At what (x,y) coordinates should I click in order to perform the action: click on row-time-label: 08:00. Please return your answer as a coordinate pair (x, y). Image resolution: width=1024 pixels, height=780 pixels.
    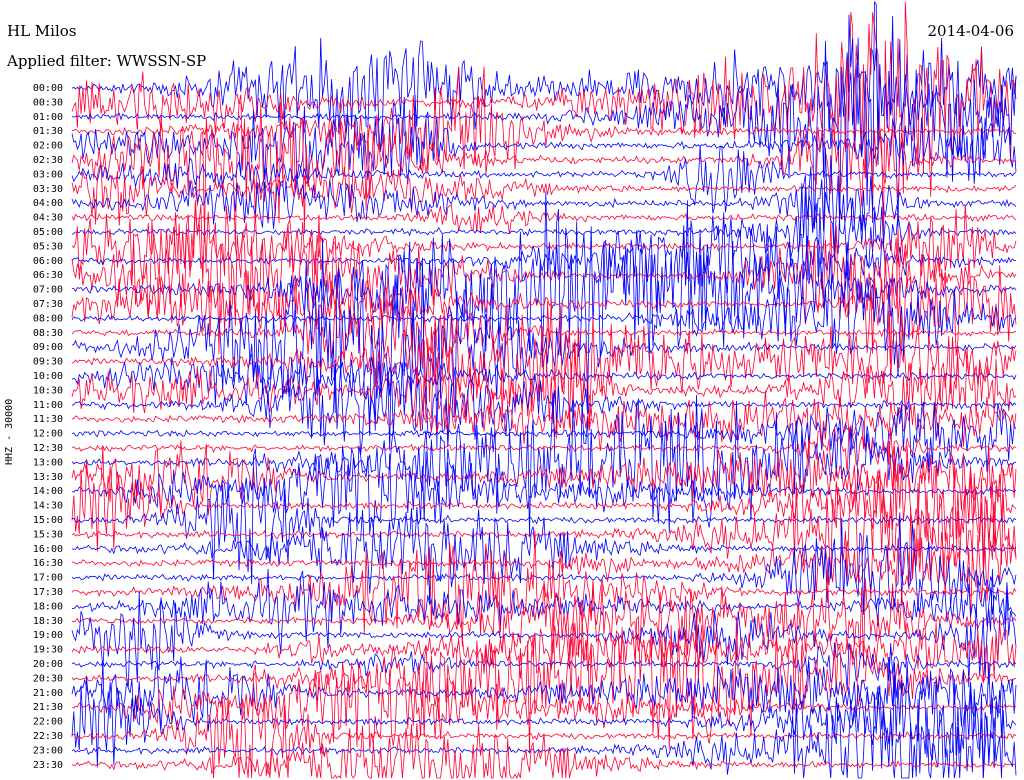
    Looking at the image, I should click on (48, 318).